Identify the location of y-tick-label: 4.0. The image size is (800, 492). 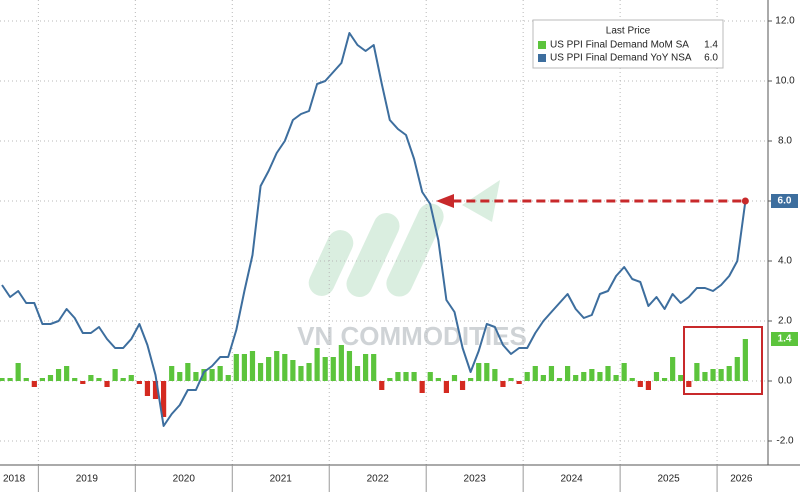
(785, 261).